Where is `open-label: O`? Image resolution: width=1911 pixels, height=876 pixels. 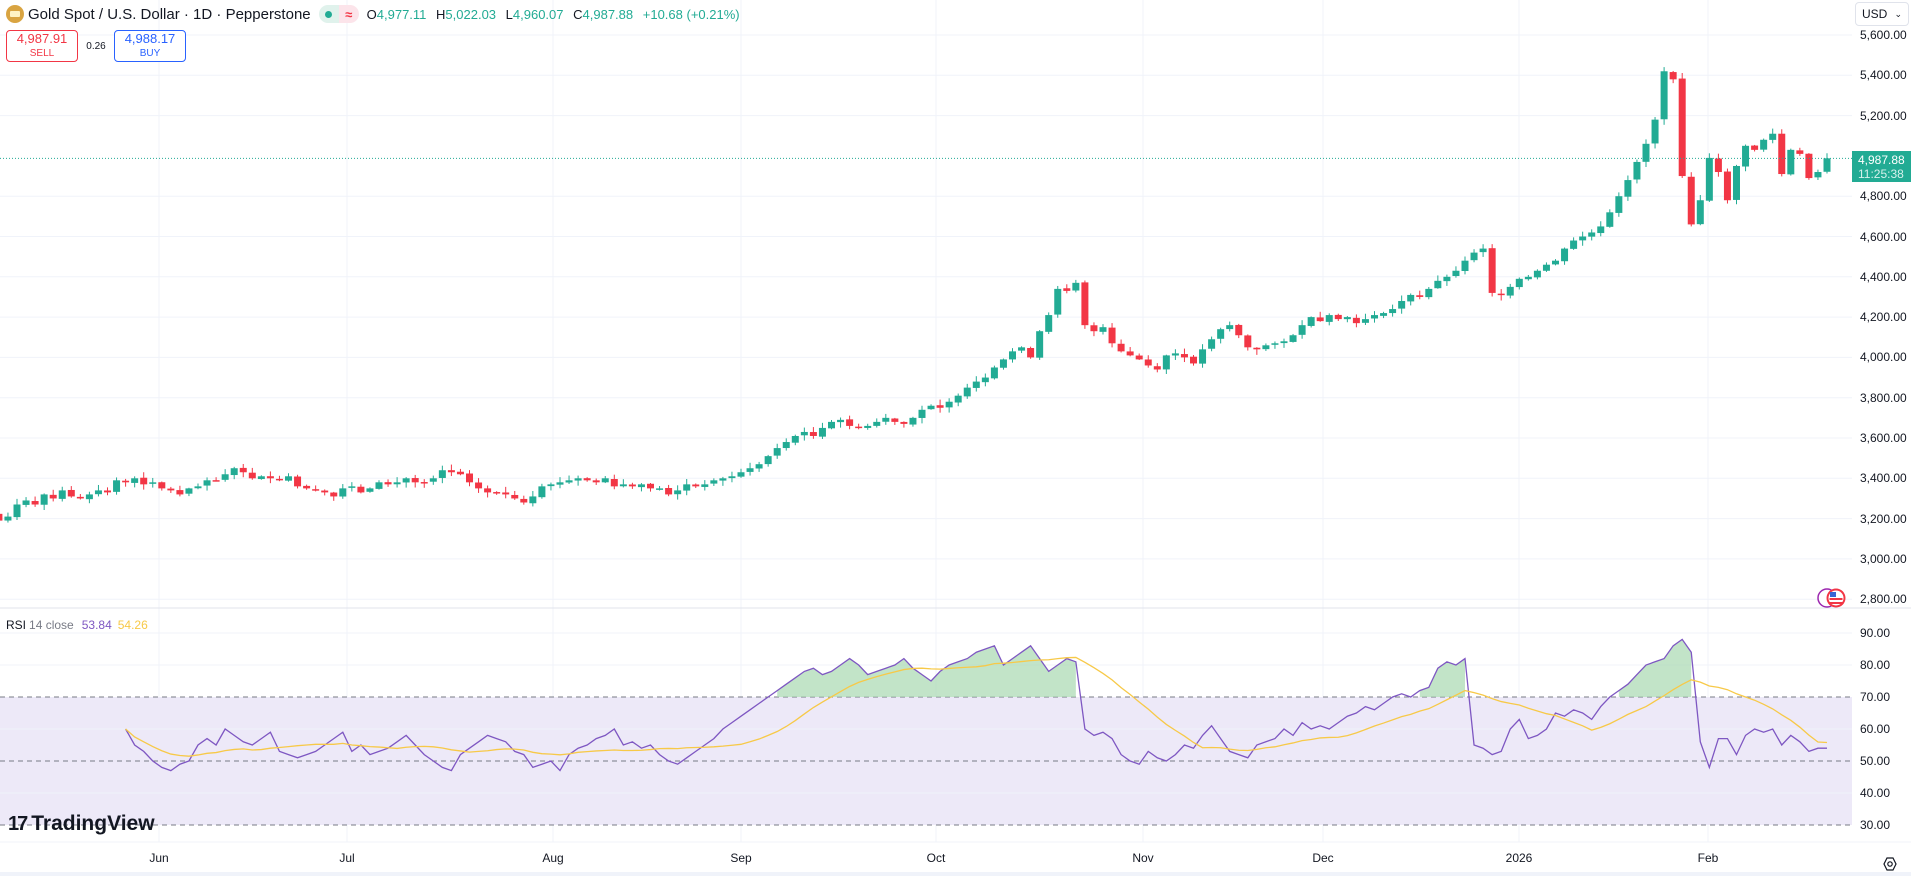
open-label: O is located at coordinates (371, 14).